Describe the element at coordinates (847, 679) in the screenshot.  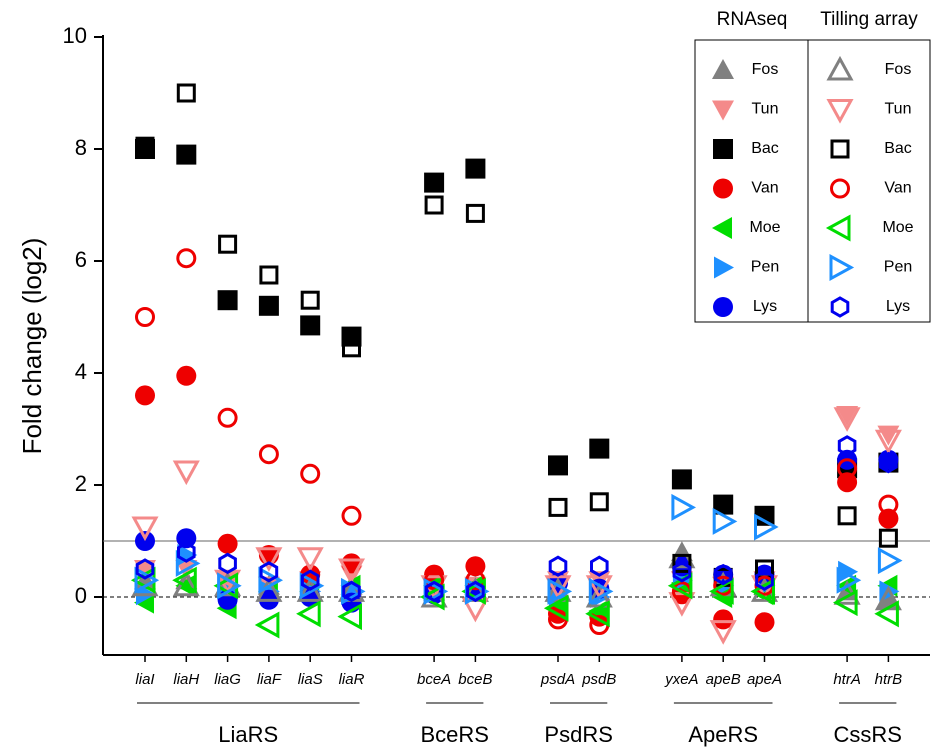
I see `x-tick-label: htrA` at that location.